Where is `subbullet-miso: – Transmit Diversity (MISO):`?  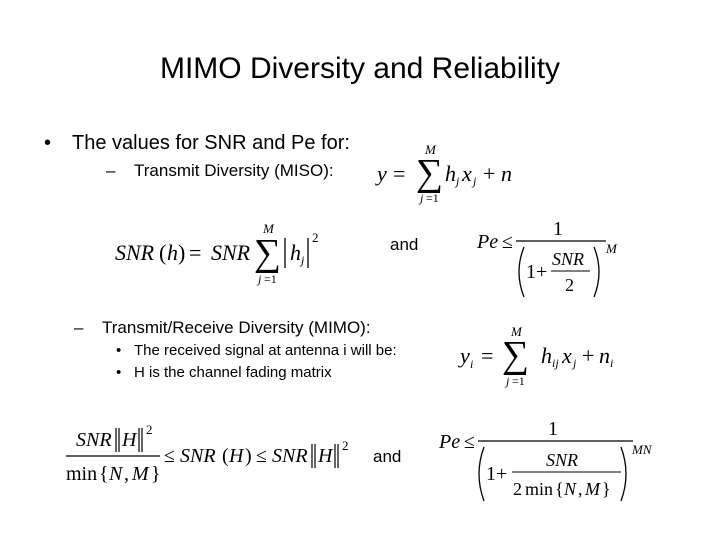 subbullet-miso: – Transmit Diversity (MISO): is located at coordinates (220, 171).